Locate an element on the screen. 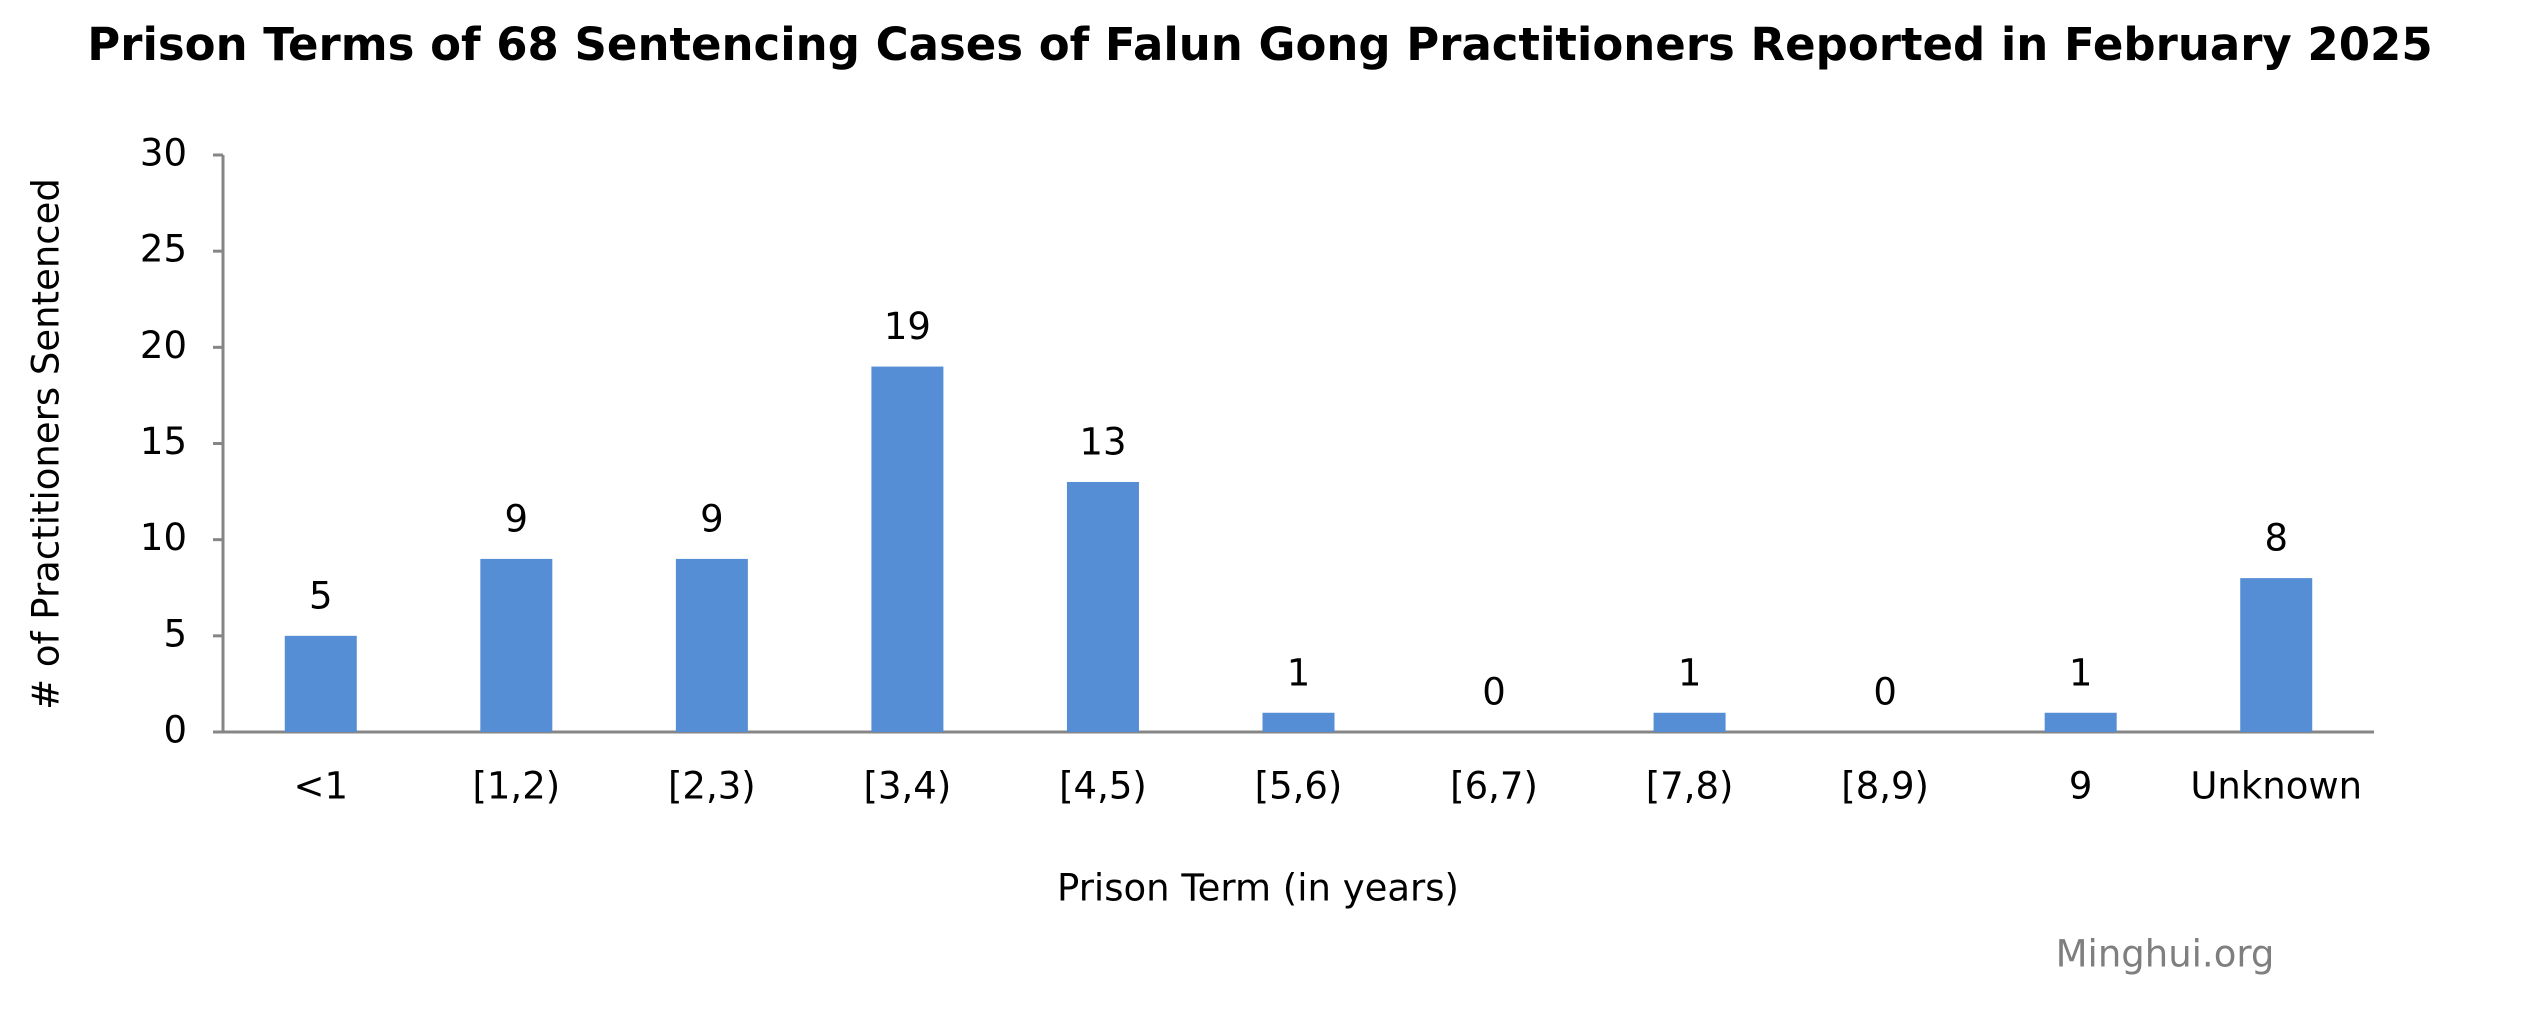 The width and height of the screenshot is (2532, 1024). data-label: 5 is located at coordinates (321, 595).